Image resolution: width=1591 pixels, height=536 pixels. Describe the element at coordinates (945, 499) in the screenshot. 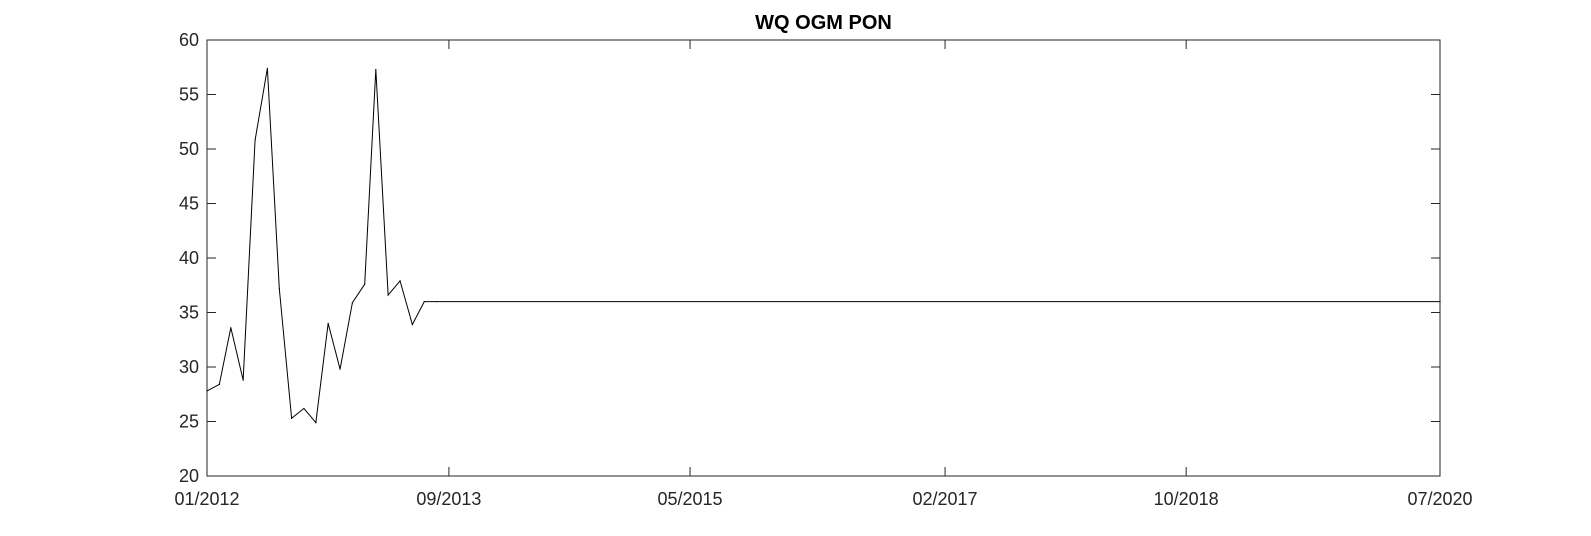

I see `x-tick-label: 02/2017` at that location.